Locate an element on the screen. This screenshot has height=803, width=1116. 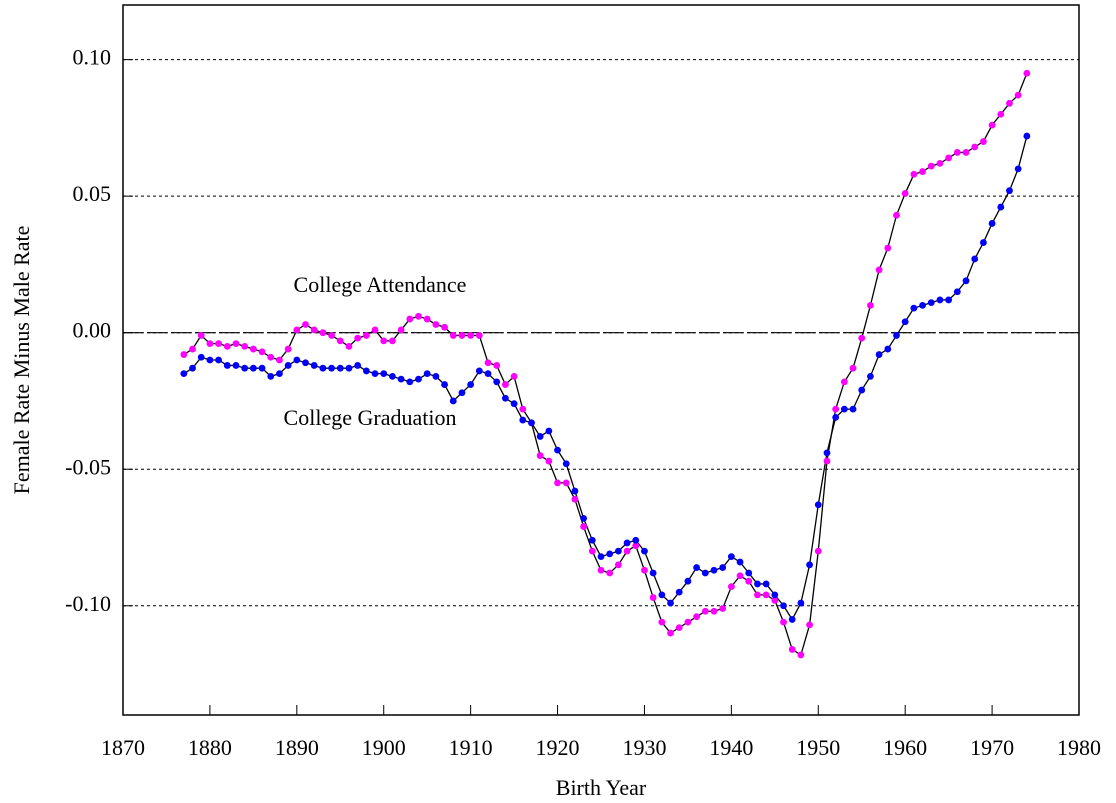
y-tick-label: 0.00 is located at coordinates (92, 330).